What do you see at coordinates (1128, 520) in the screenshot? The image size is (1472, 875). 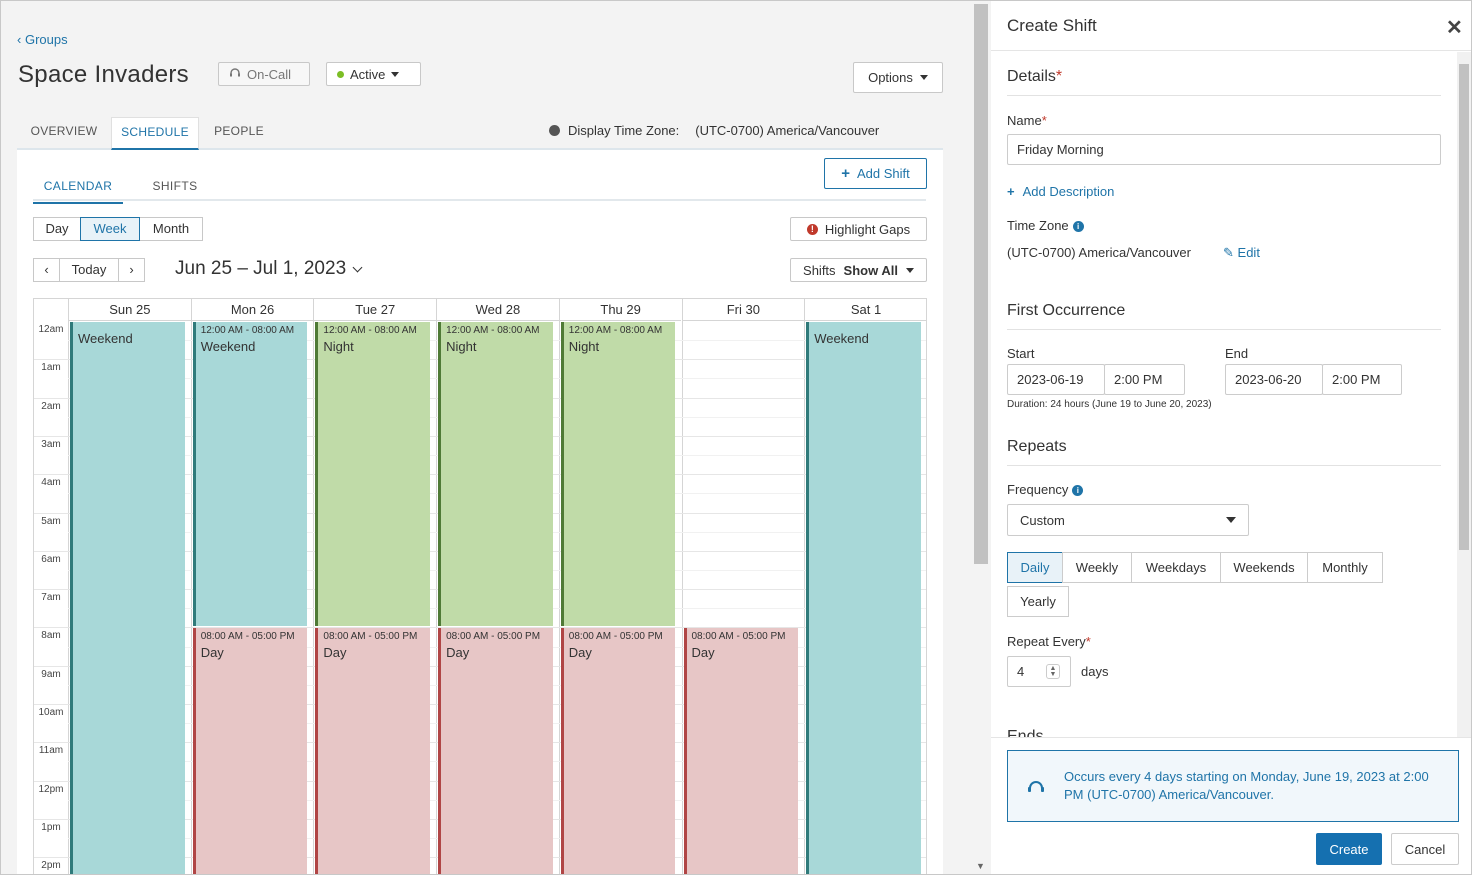 I see `frequency-select: Custom` at bounding box center [1128, 520].